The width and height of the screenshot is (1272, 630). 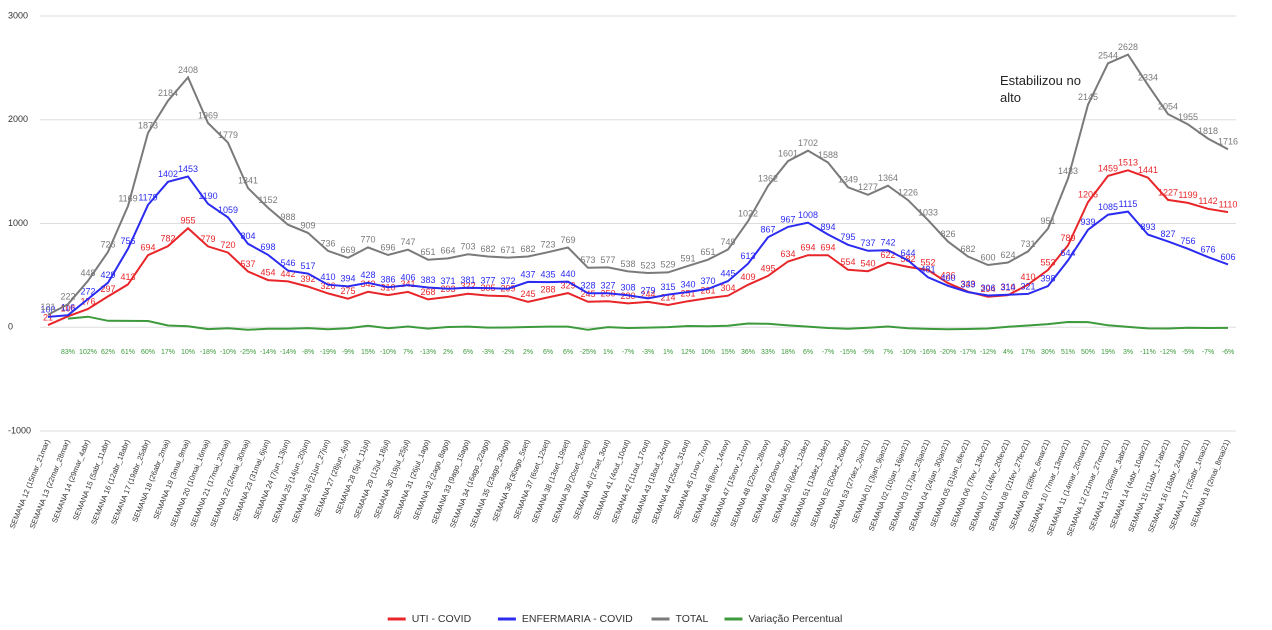 I want to click on data-label: 343, so click(x=967, y=284).